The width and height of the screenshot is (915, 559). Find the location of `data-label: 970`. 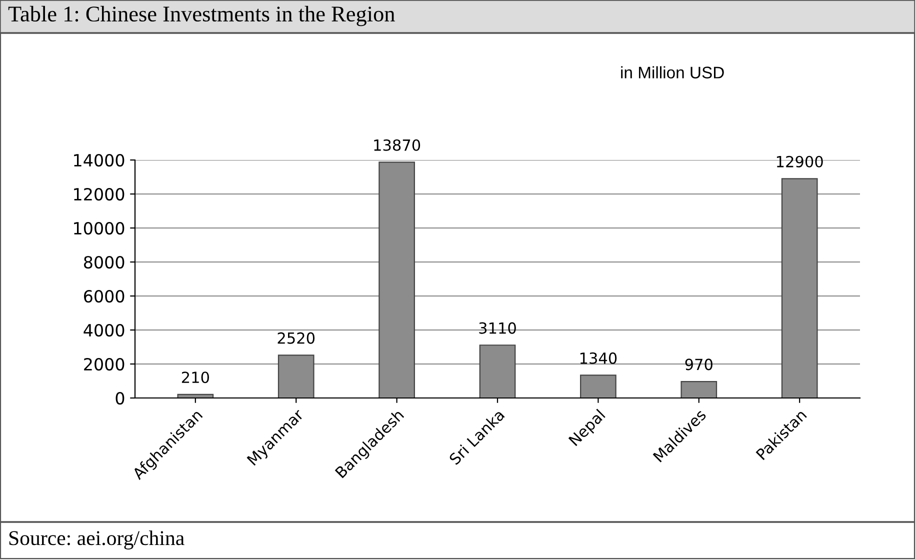

data-label: 970 is located at coordinates (698, 364).